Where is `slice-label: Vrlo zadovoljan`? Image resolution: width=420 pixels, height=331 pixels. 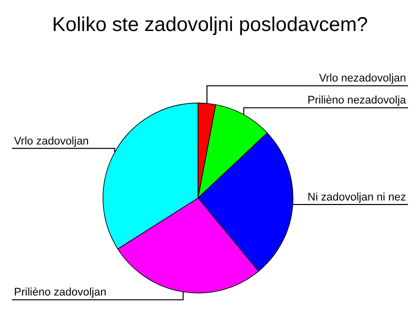
slice-label: Vrlo zadovoljan is located at coordinates (51, 141).